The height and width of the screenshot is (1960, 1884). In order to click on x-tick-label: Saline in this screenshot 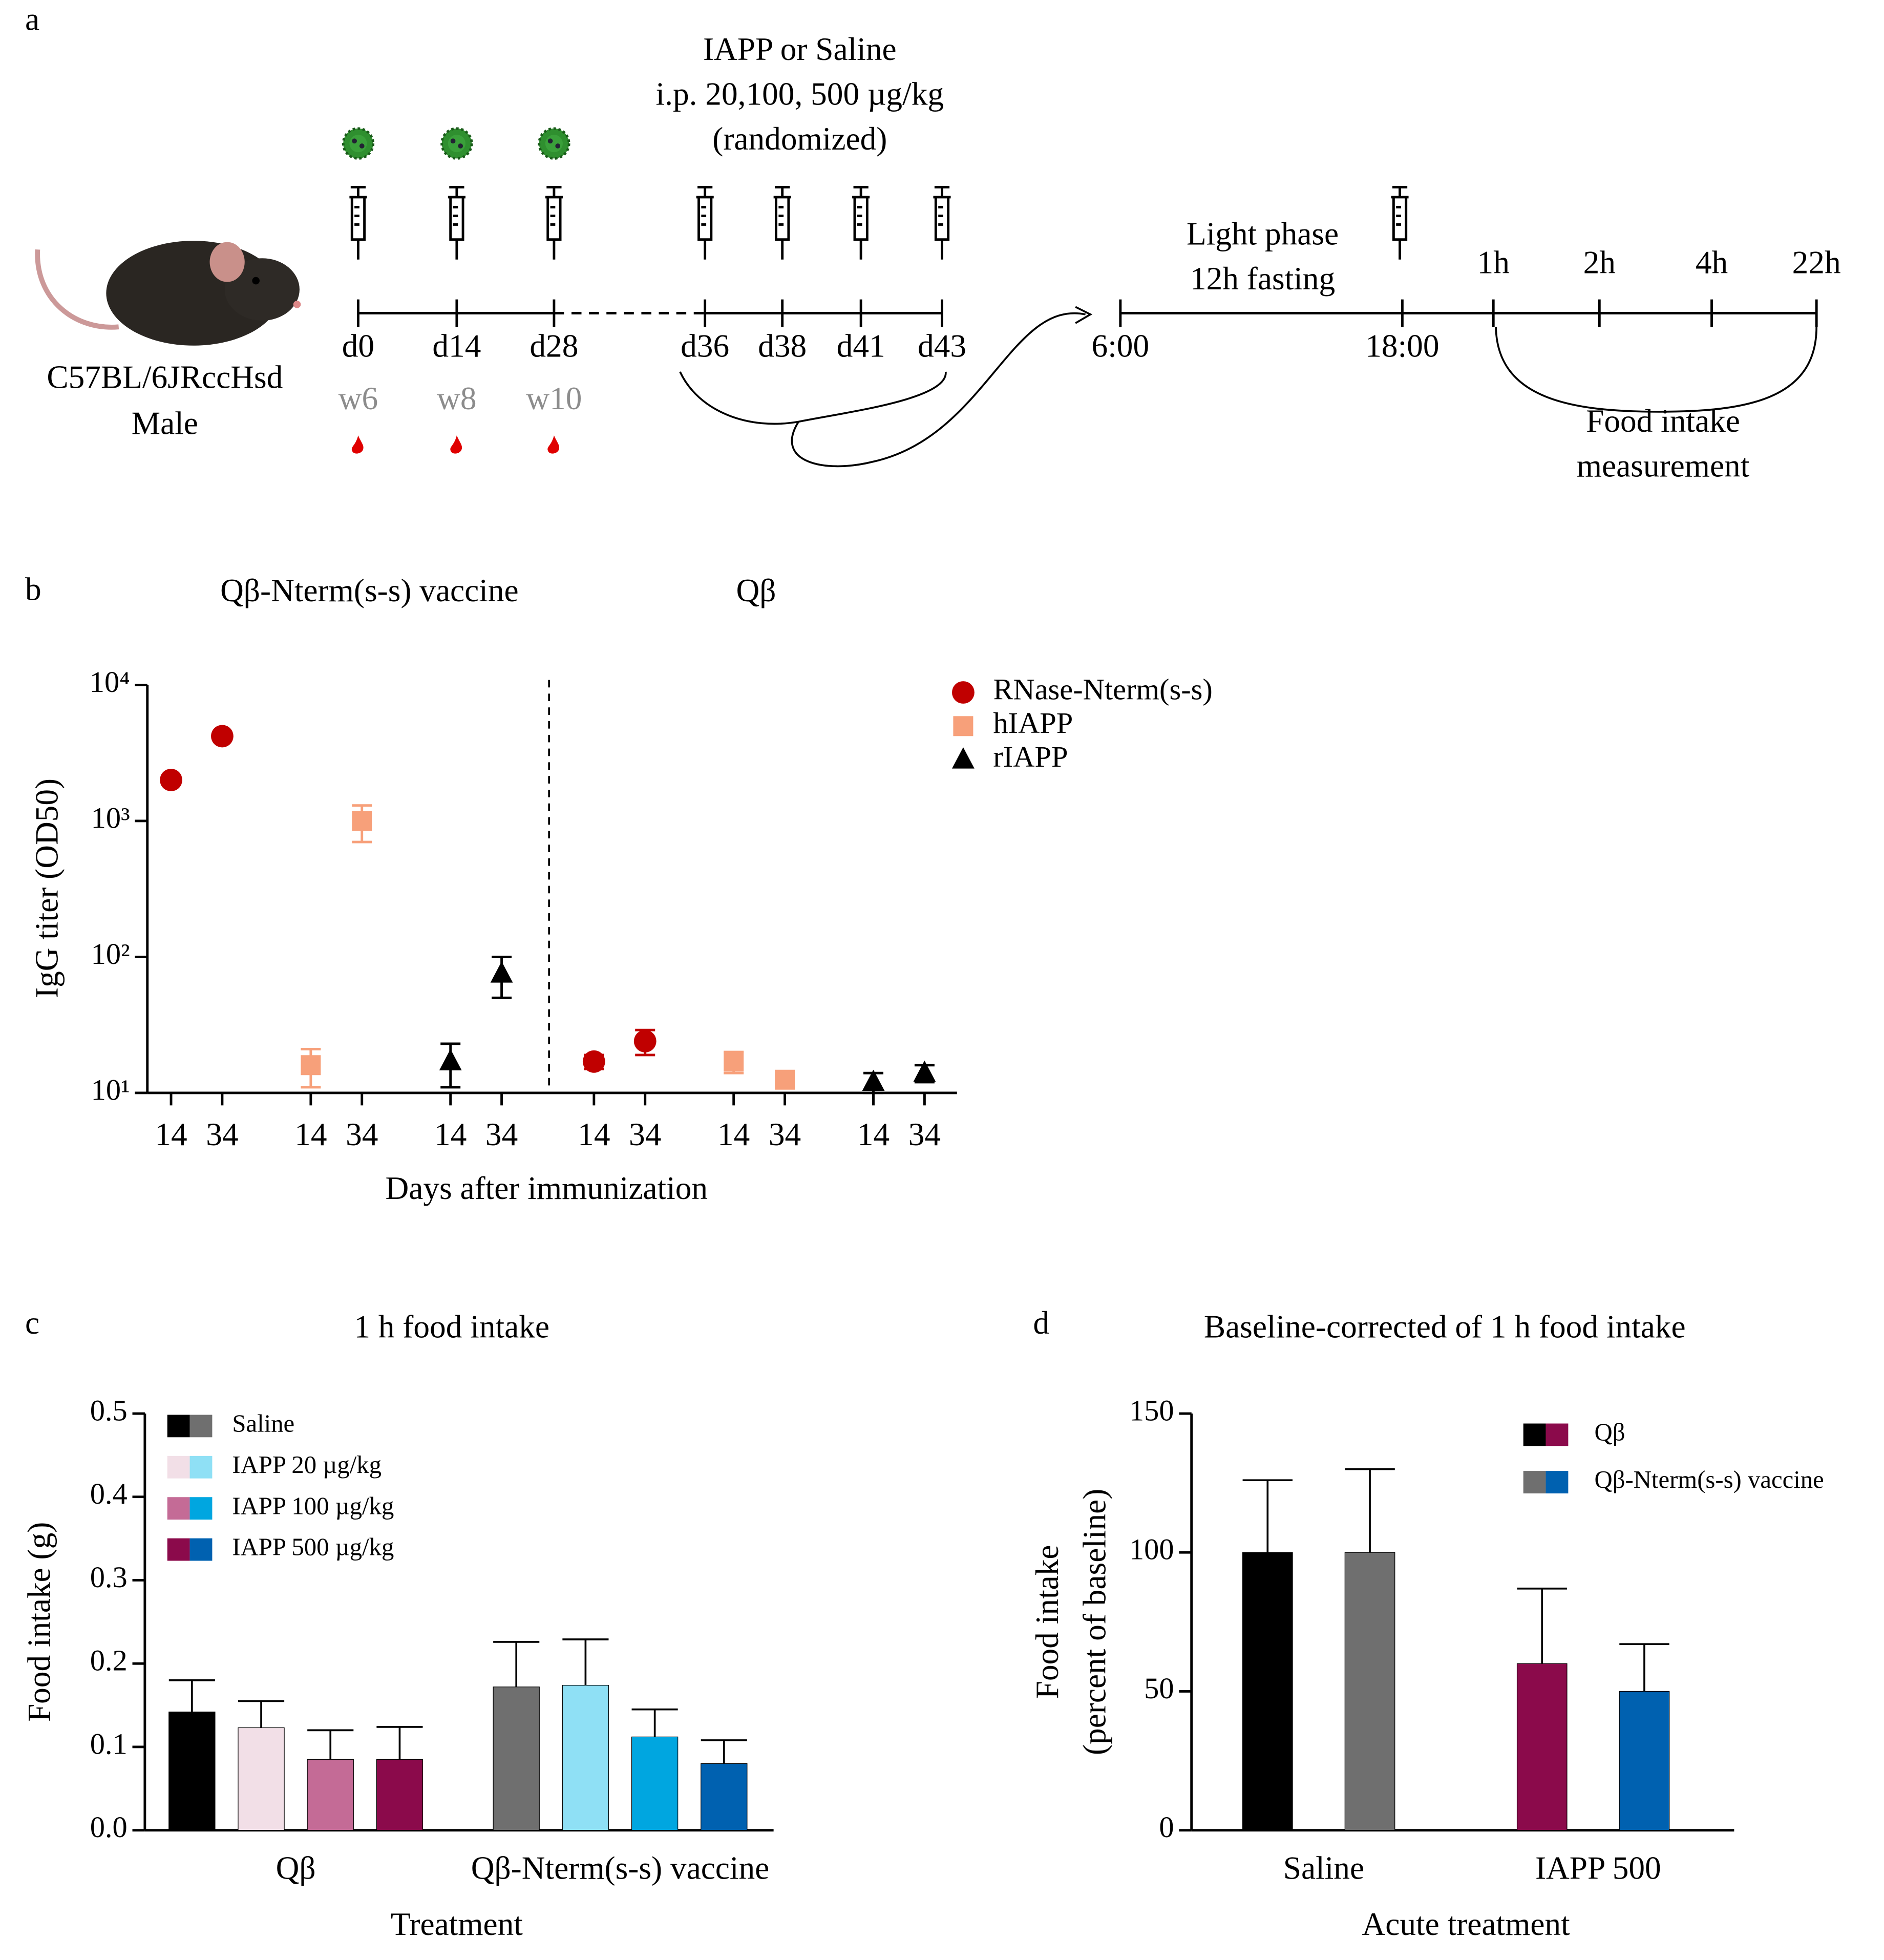, I will do `click(1324, 1868)`.